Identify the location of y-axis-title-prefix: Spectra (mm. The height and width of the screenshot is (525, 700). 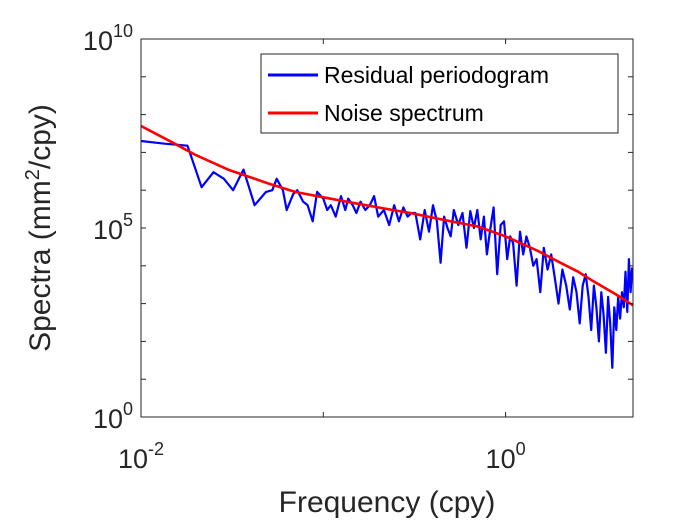
(40, 266).